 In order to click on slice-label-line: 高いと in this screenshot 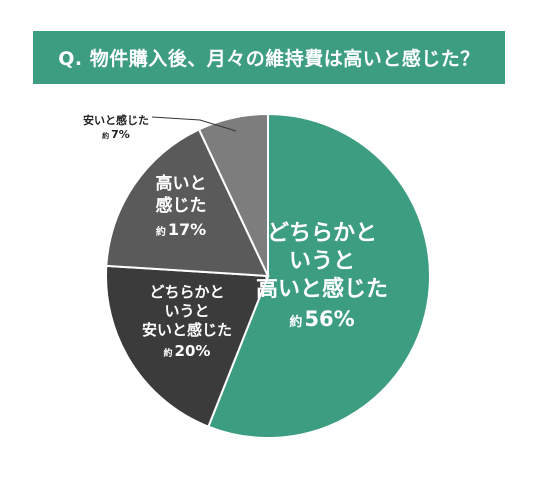, I will do `click(181, 183)`.